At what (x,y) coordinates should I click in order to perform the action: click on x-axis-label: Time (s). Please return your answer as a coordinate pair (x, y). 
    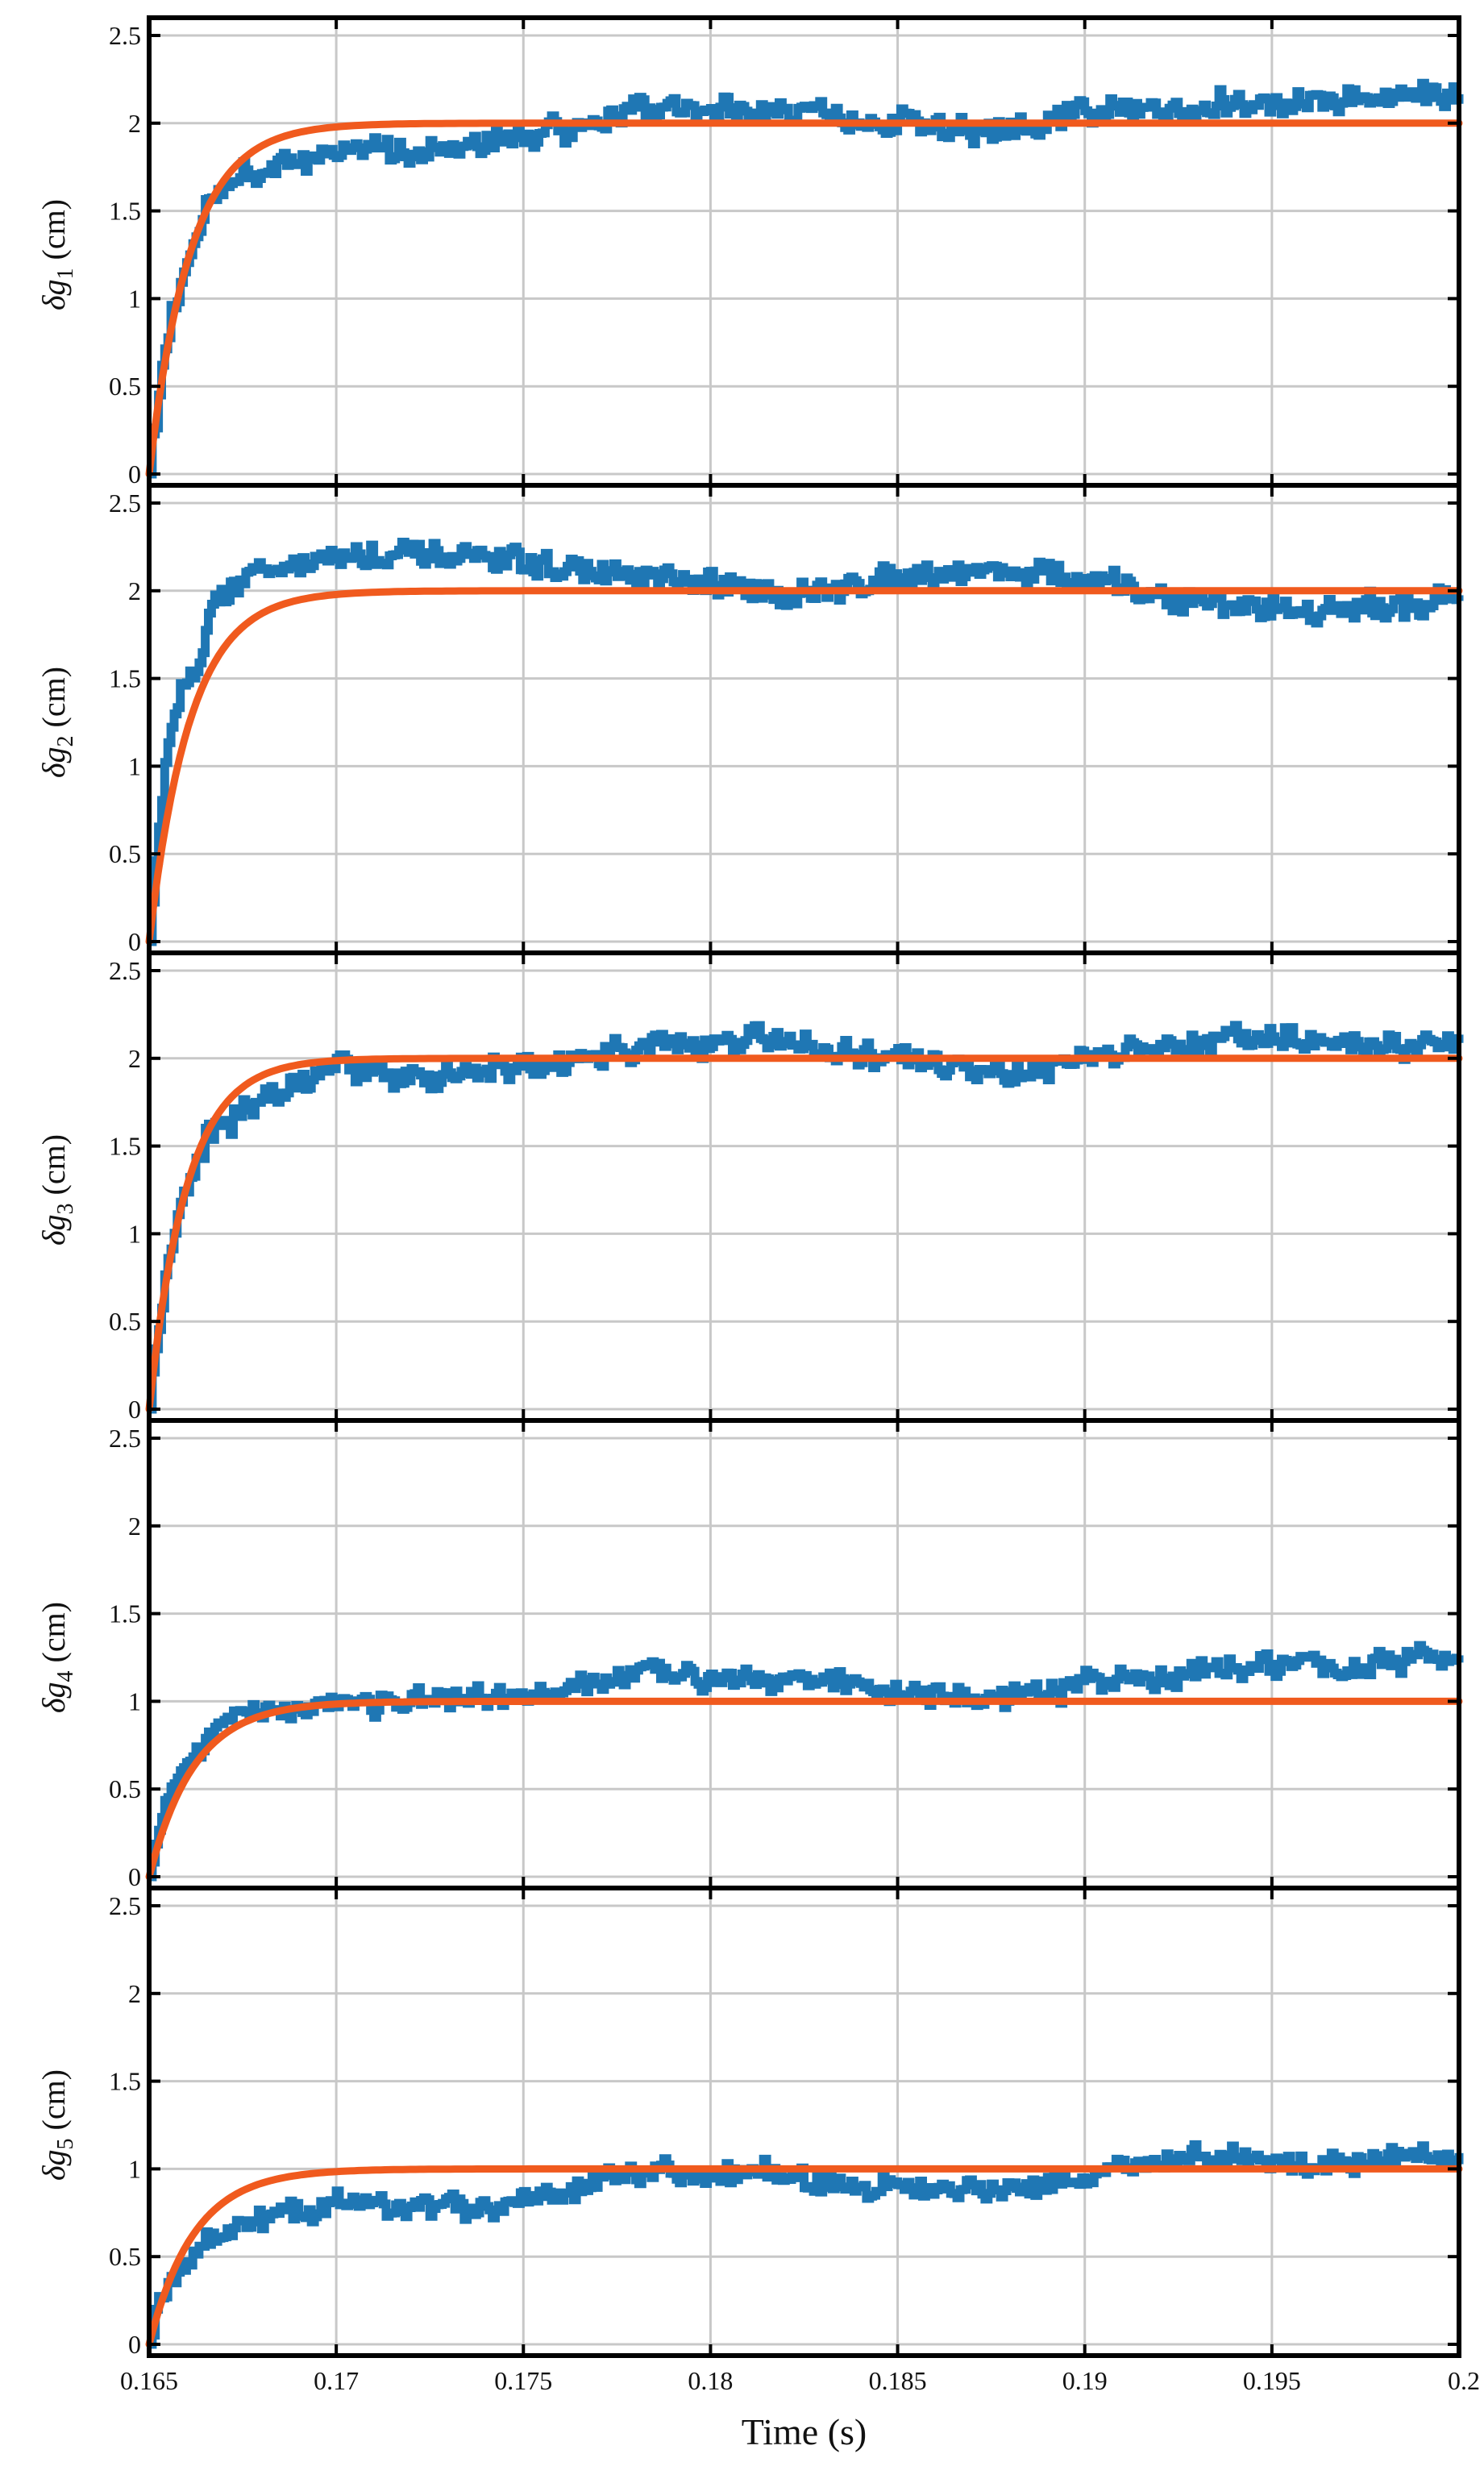
    Looking at the image, I should click on (804, 2431).